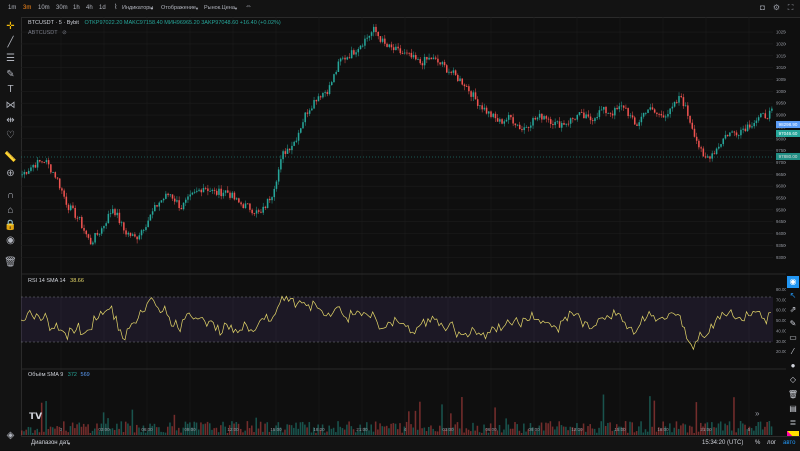  I want to click on timeframe-10m: 10m, so click(44, 8).